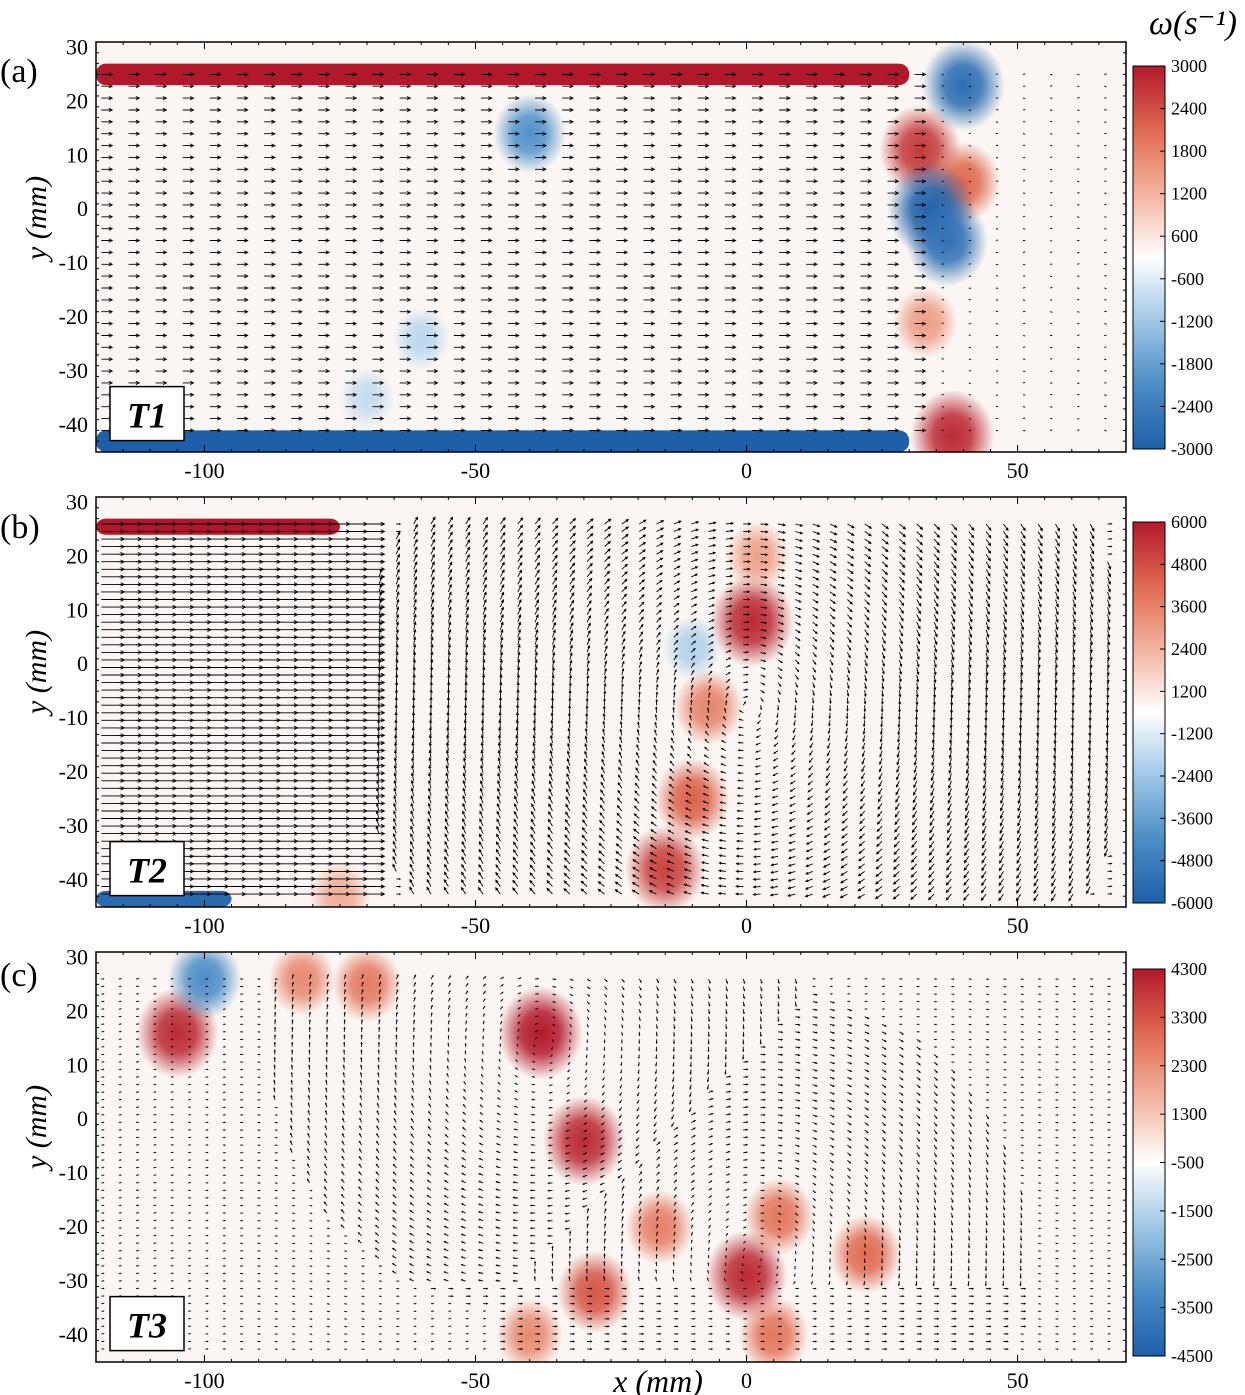  I want to click on vortex-blob, so click(367, 987).